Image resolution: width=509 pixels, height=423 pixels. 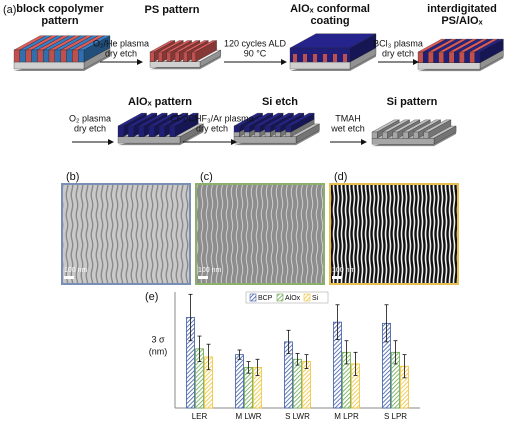 What do you see at coordinates (9, 10) in the screenshot?
I see `panel-label: (a)` at bounding box center [9, 10].